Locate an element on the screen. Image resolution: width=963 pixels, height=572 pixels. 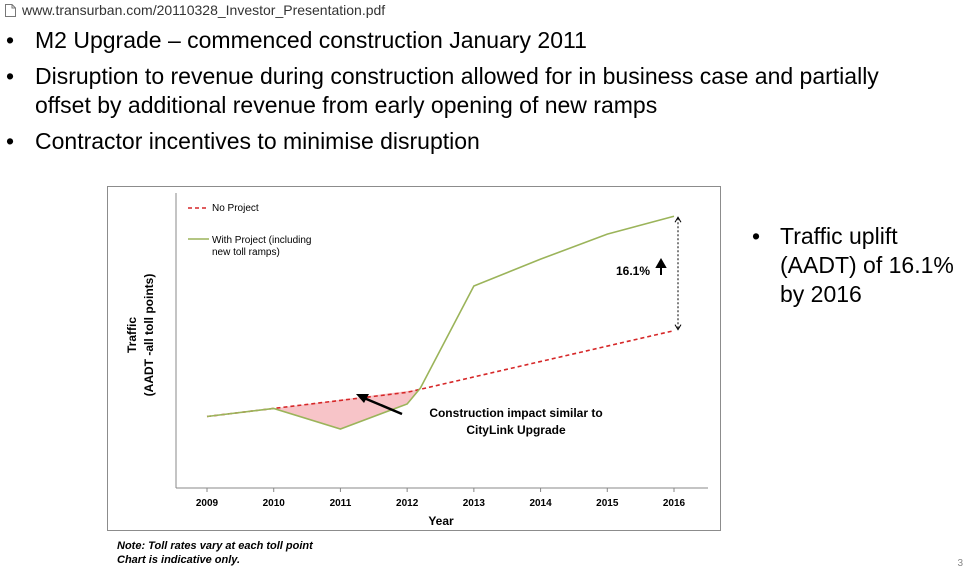
document-icon is located at coordinates (10, 10).